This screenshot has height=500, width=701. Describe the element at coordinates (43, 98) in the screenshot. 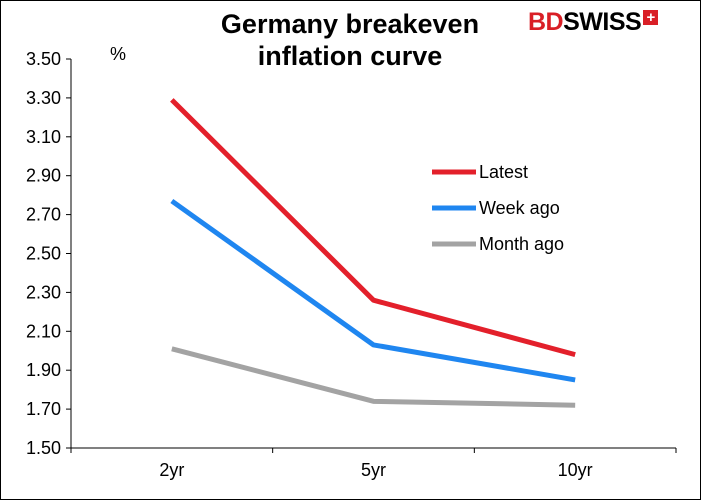

I see `y-tick-label: 3.30` at that location.